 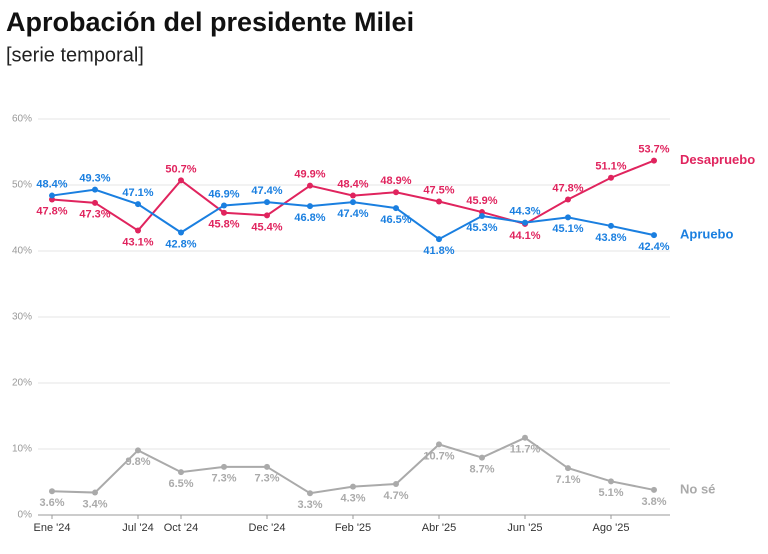 What do you see at coordinates (524, 212) in the screenshot?
I see `data-label: 44.3%` at bounding box center [524, 212].